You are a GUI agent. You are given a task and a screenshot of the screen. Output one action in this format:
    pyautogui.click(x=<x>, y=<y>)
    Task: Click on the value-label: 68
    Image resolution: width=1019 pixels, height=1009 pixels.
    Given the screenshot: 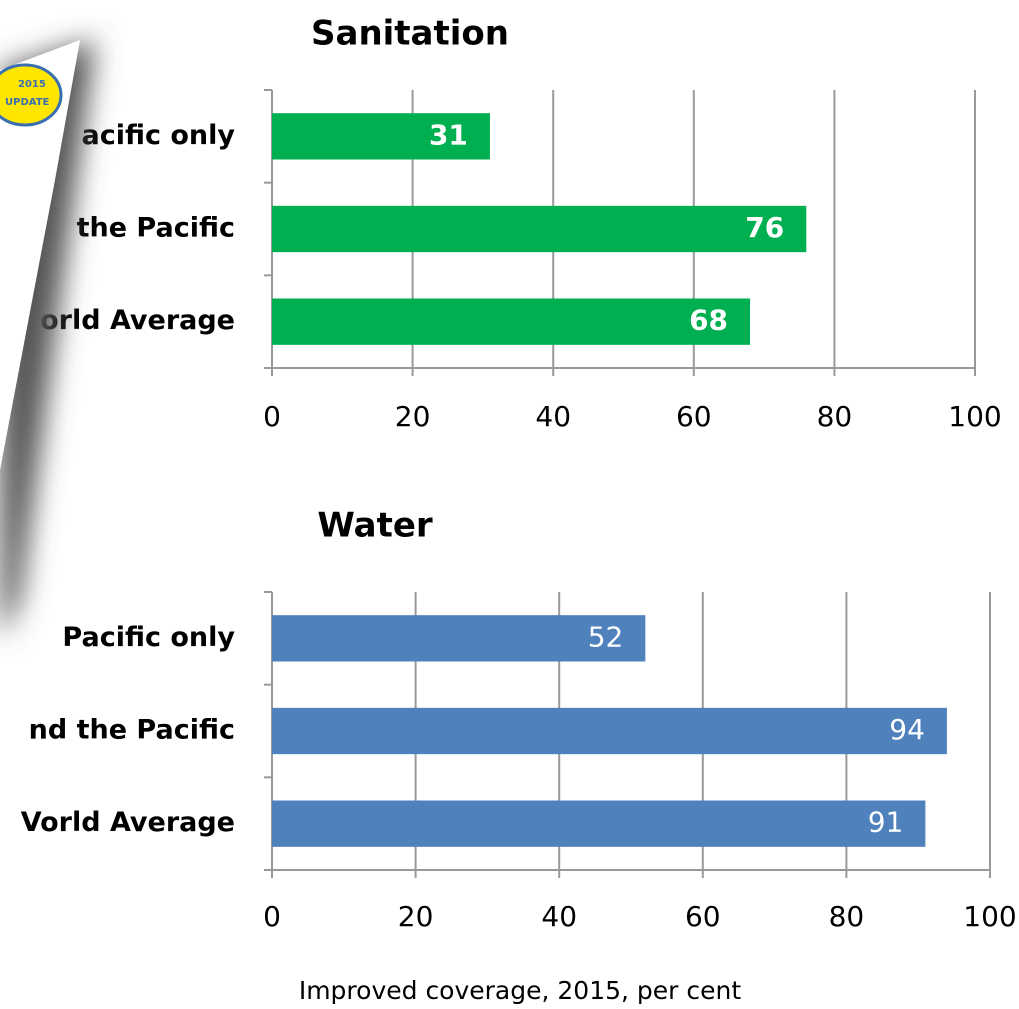 What is the action you would take?
    pyautogui.click(x=708, y=320)
    